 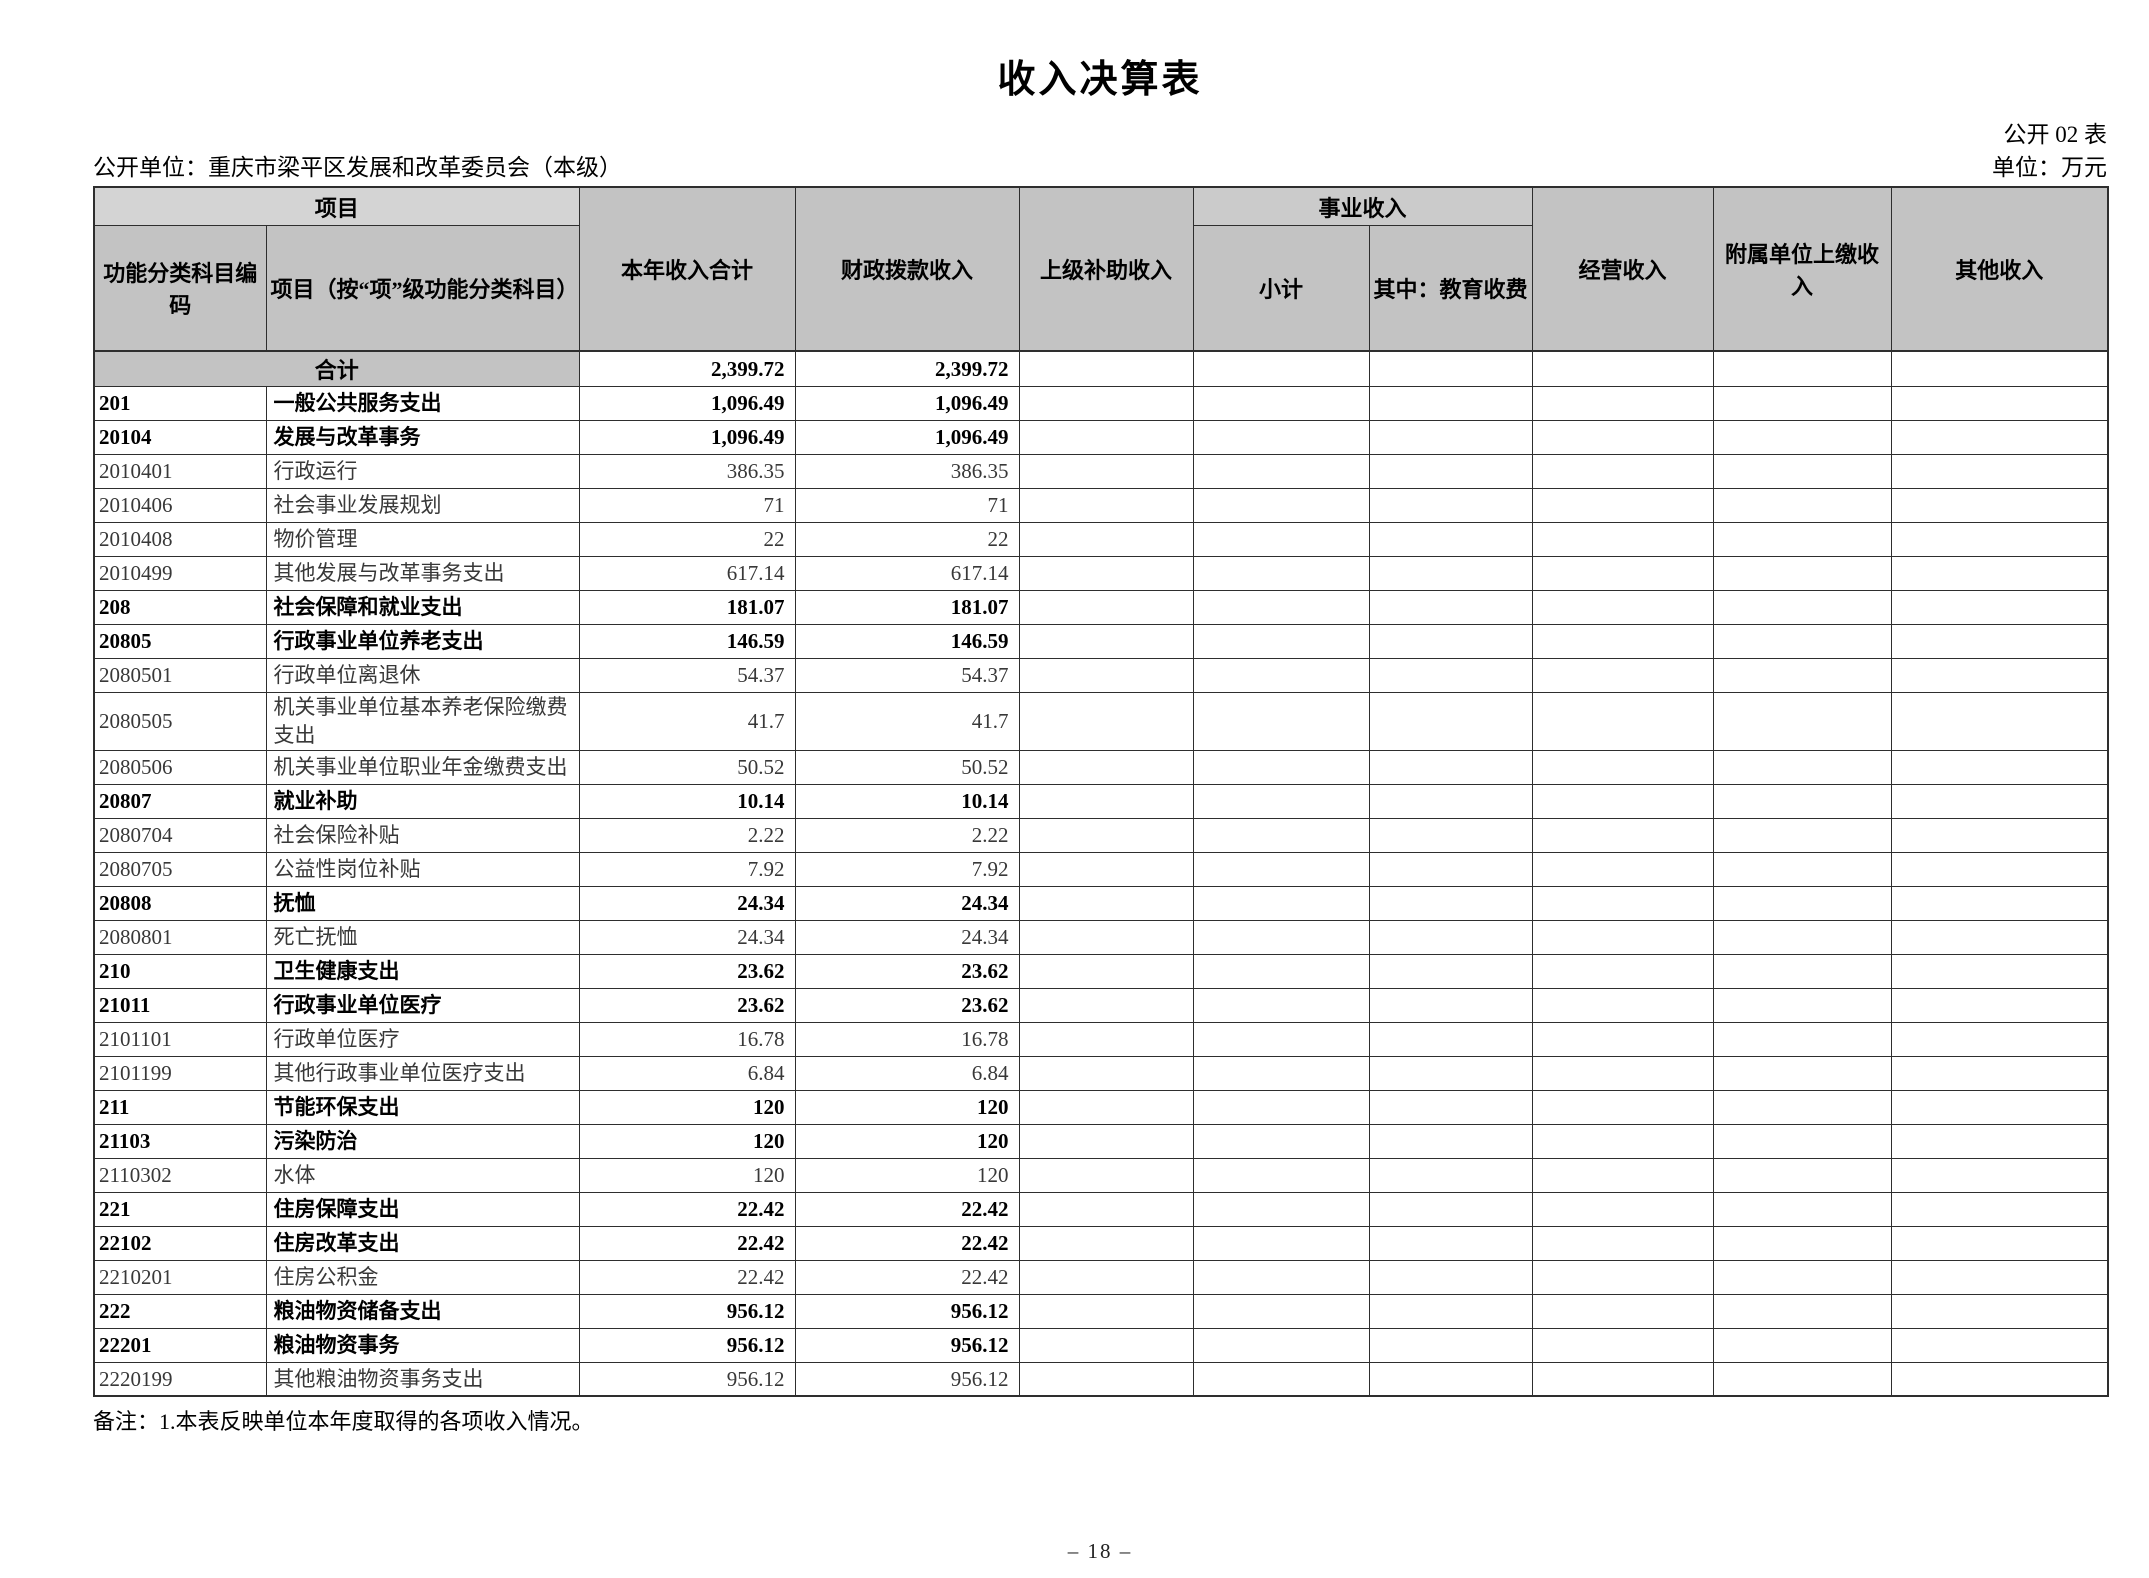 What do you see at coordinates (1101, 438) in the screenshot?
I see `table-row: 20104 发展与改革事务 1,096.49 1,096.49` at bounding box center [1101, 438].